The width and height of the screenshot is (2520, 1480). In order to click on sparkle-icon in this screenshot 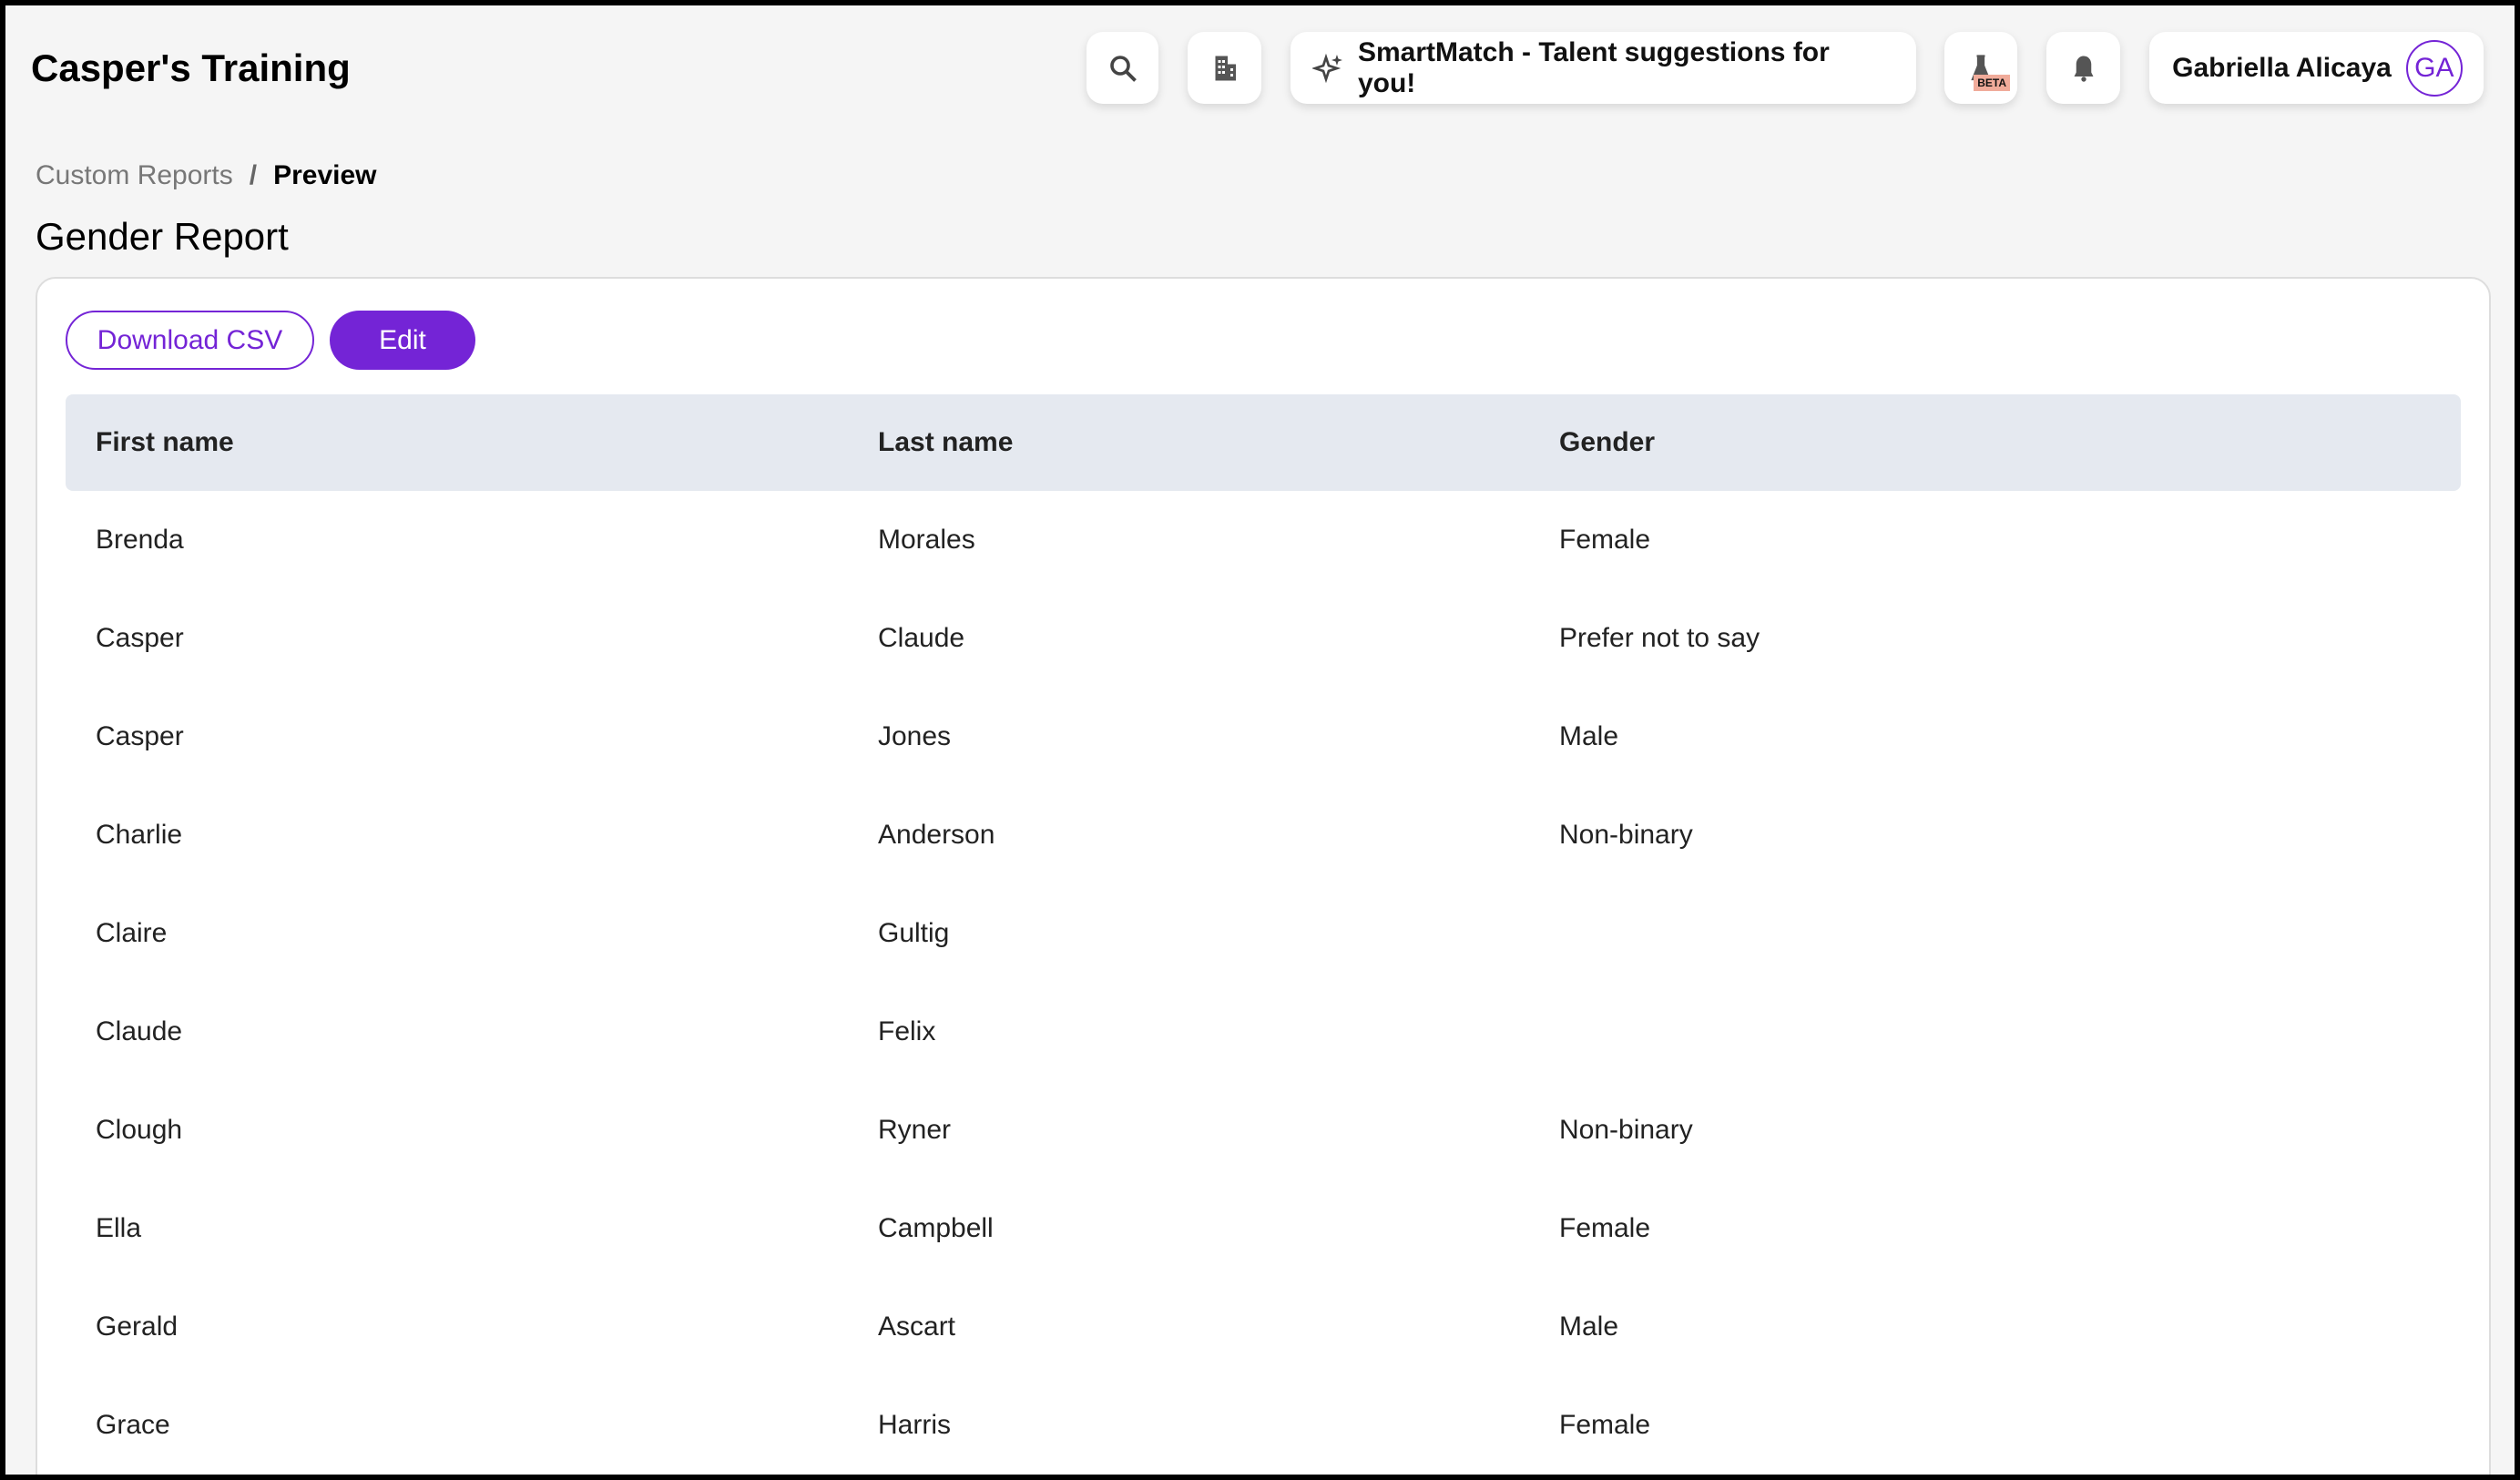, I will do `click(1327, 68)`.